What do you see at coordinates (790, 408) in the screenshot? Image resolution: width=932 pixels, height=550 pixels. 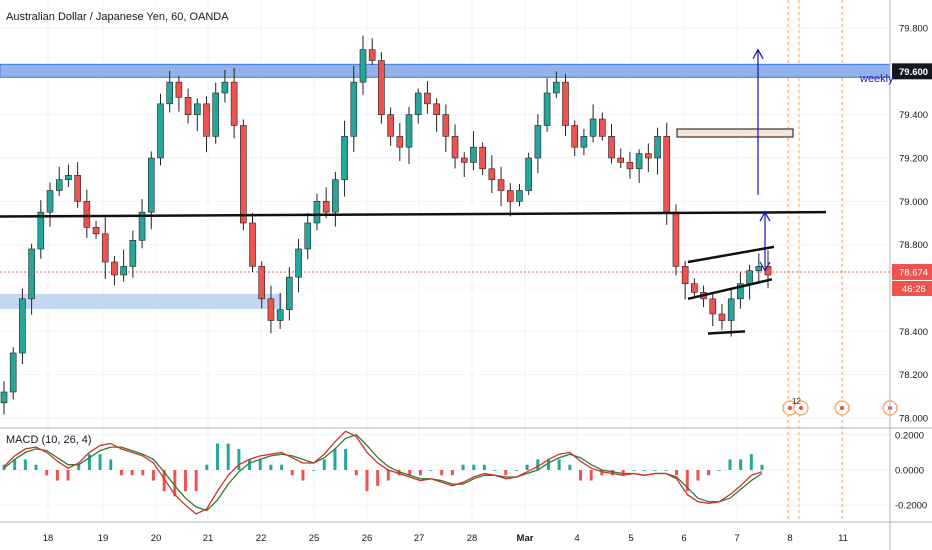 I see `event-marker-dot` at bounding box center [790, 408].